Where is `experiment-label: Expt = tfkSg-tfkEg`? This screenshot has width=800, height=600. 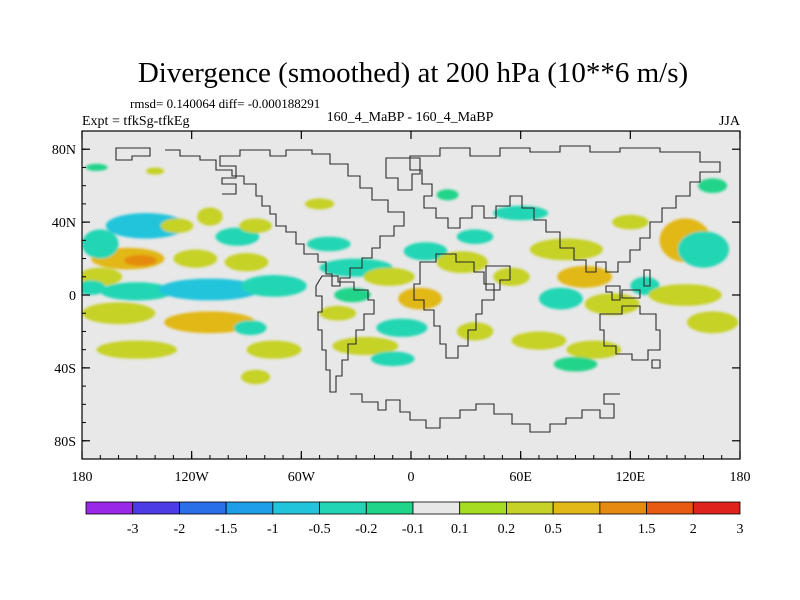
experiment-label: Expt = tfkSg-tfkEg is located at coordinates (135, 121).